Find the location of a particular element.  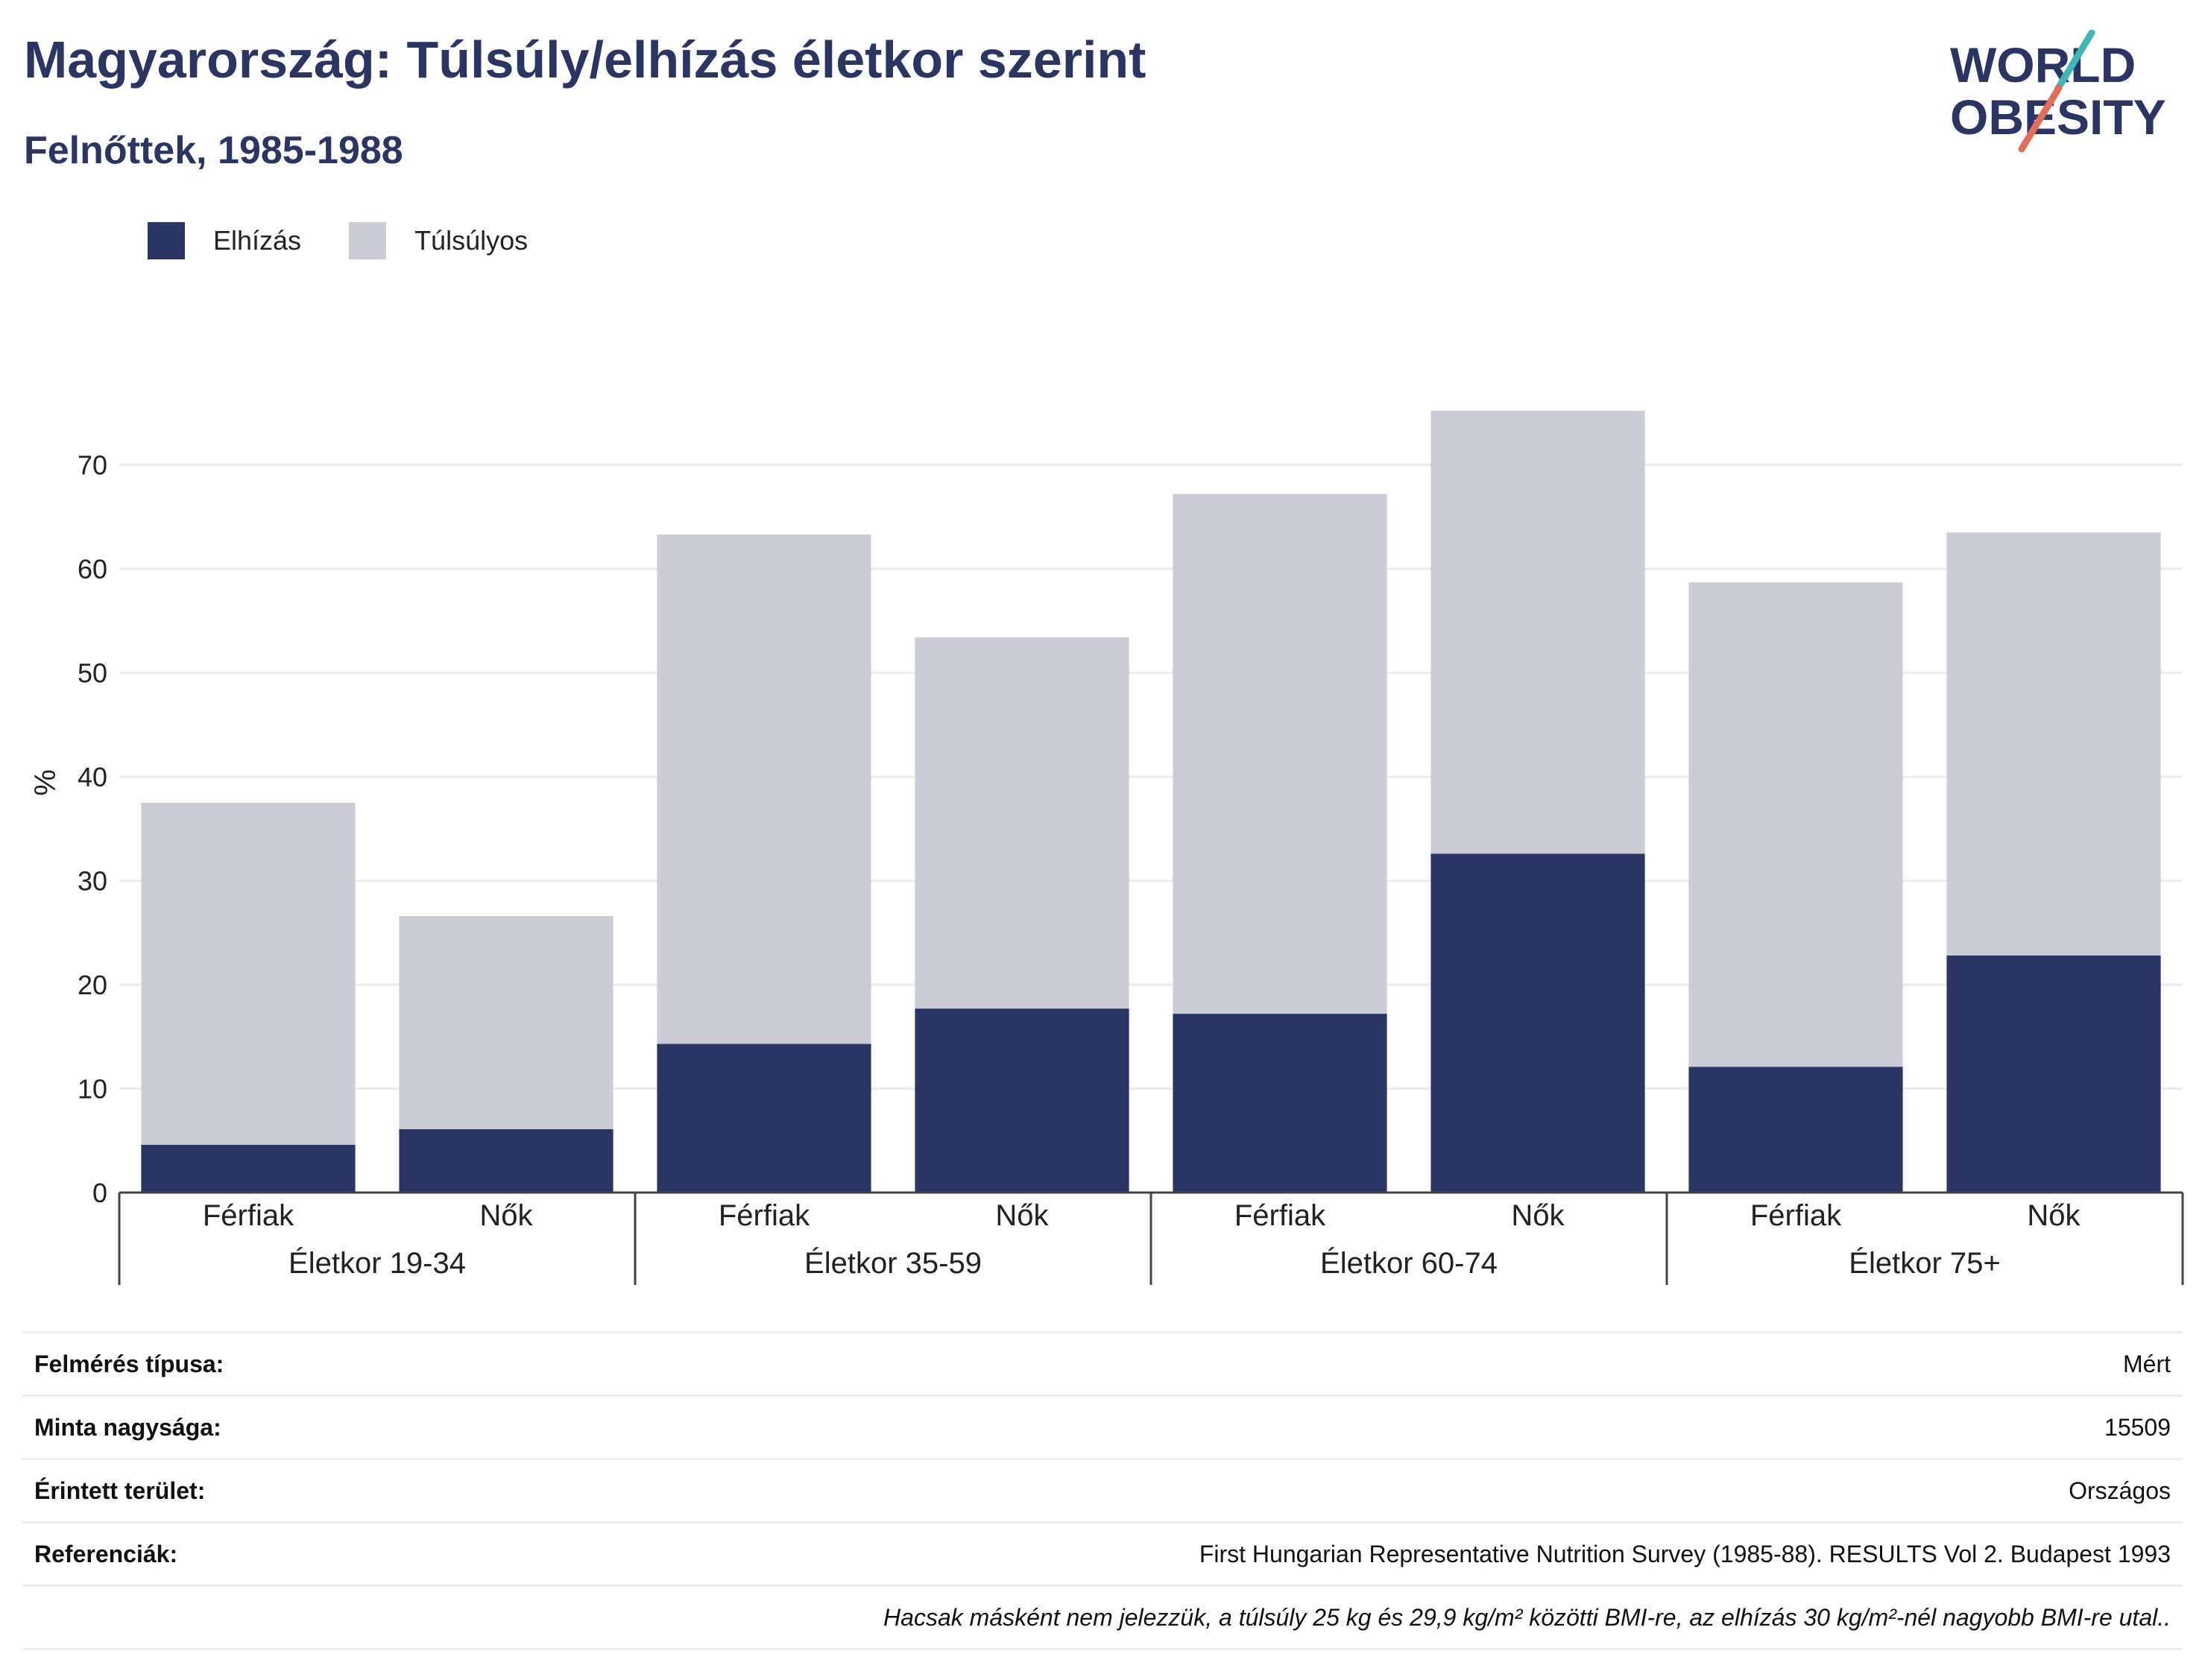

logo-obesity-text: OBESITY is located at coordinates (2058, 117).